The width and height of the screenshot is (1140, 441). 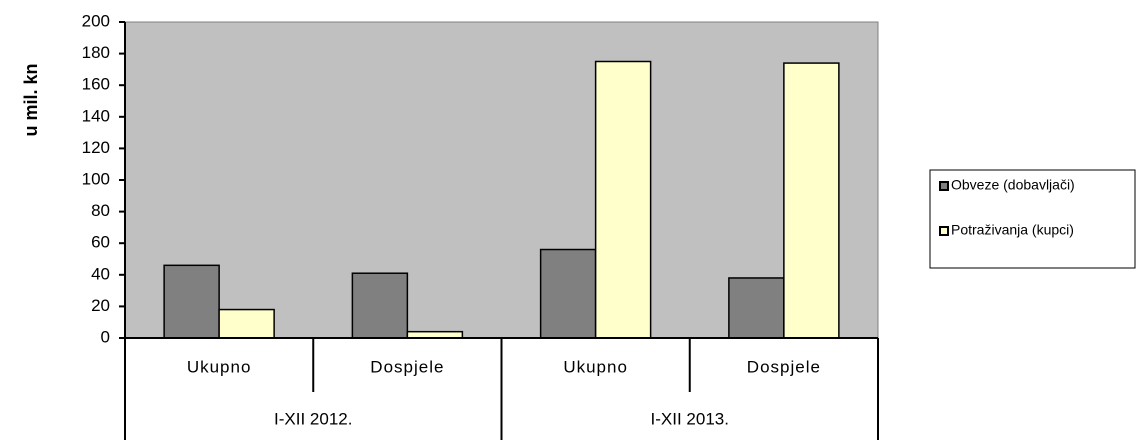 What do you see at coordinates (96, 52) in the screenshot?
I see `y-tick-label: 180` at bounding box center [96, 52].